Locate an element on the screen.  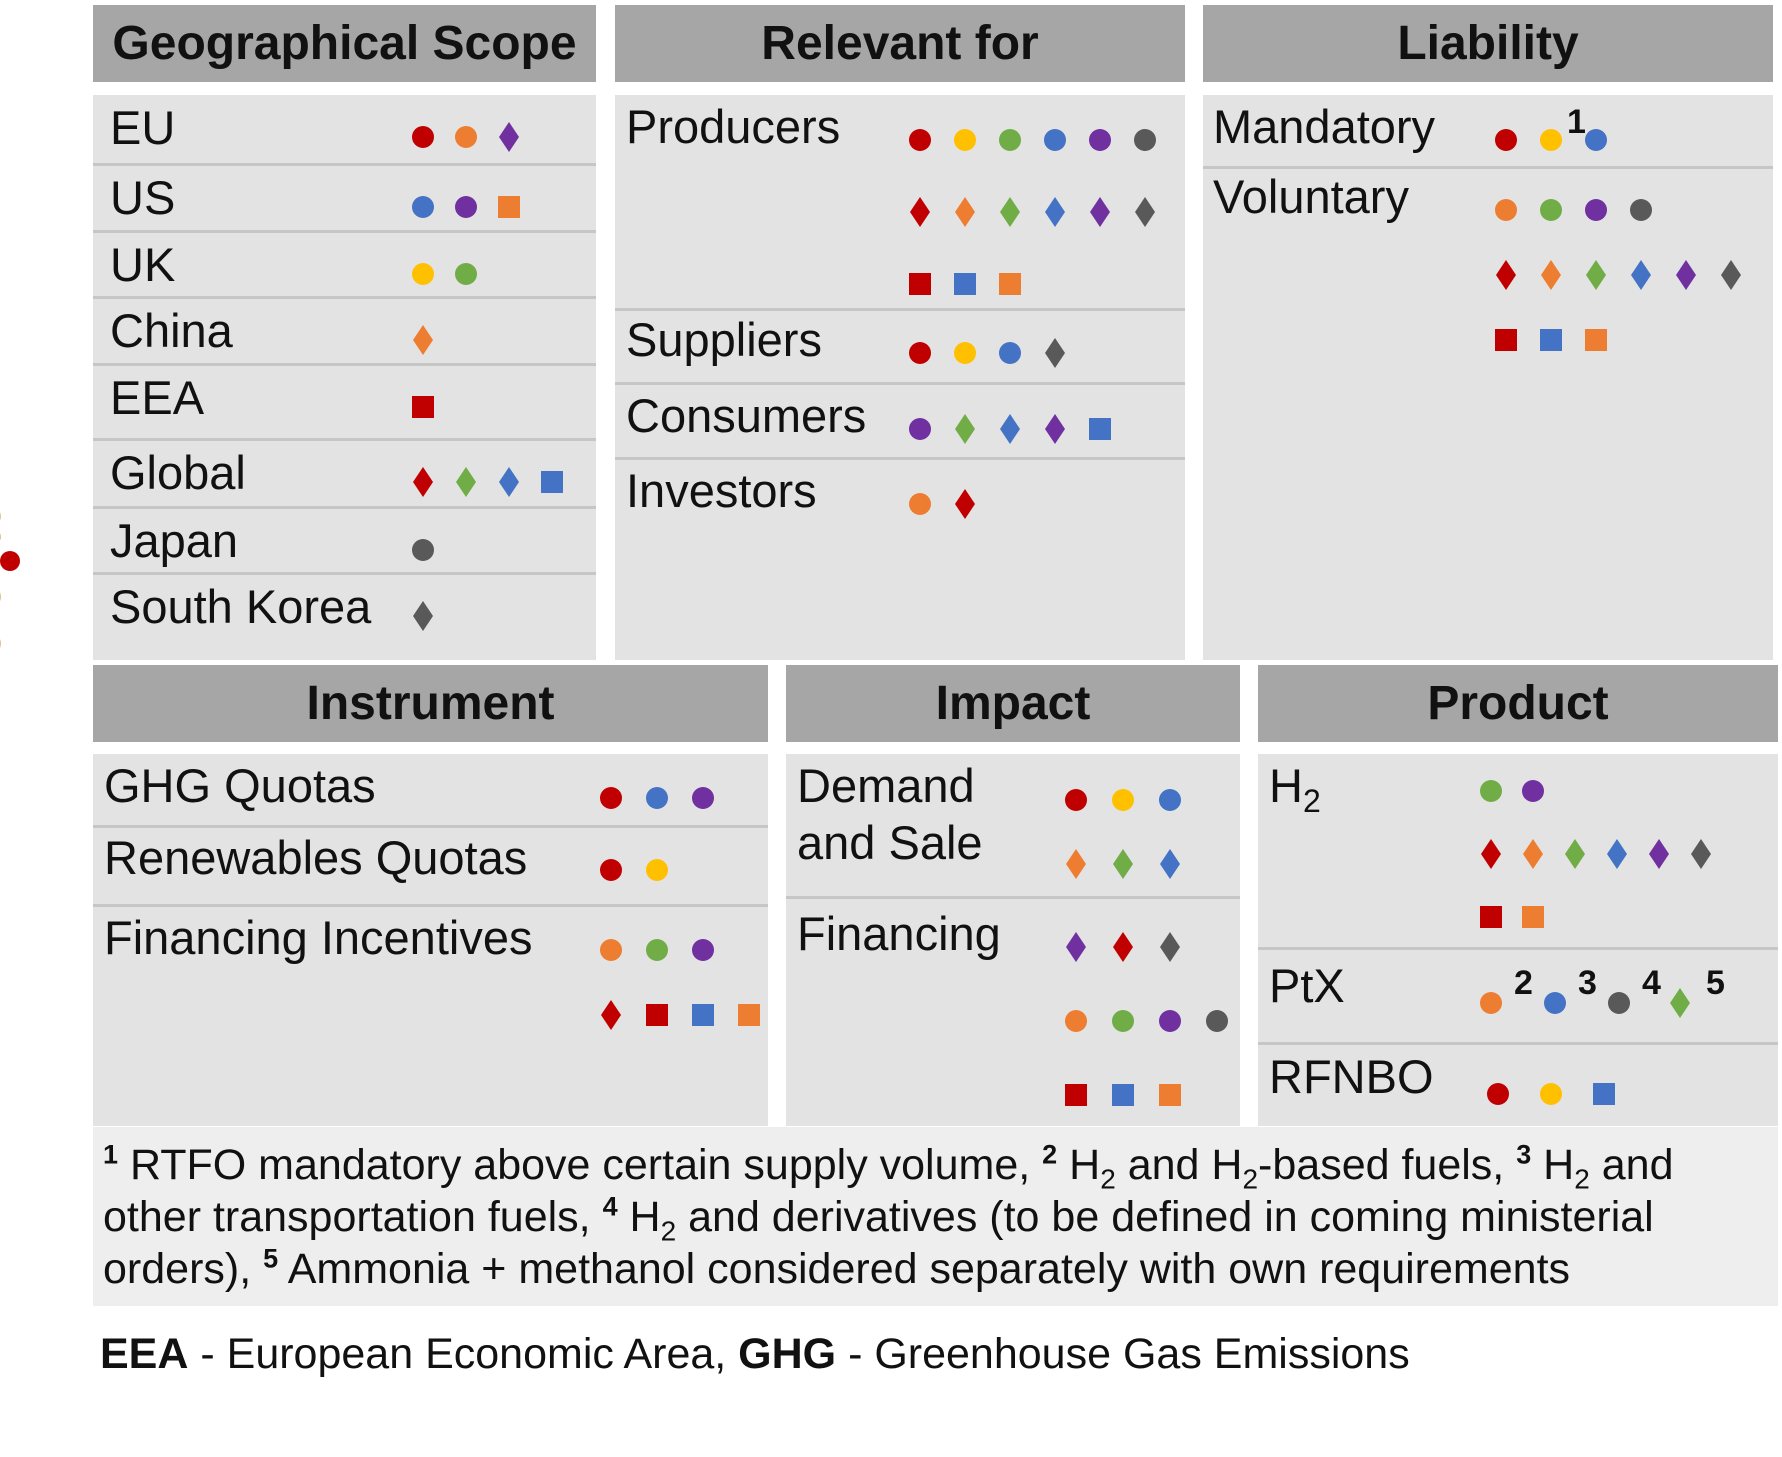
product-label-ptx: PtX is located at coordinates (1307, 985).